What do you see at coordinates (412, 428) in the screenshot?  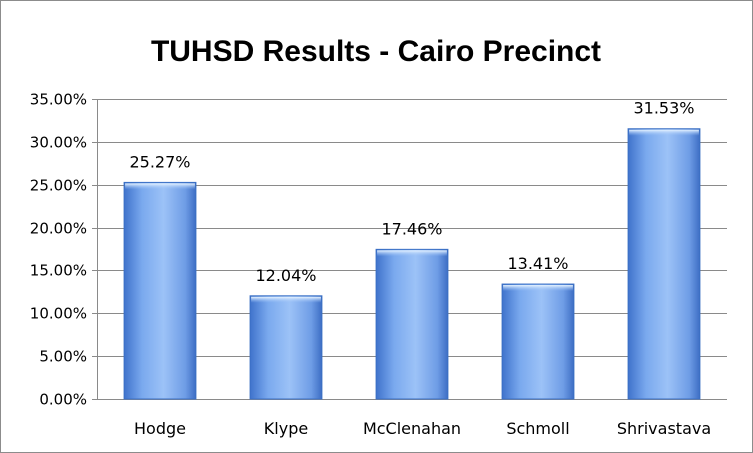 I see `x-tick-label: McClenahan` at bounding box center [412, 428].